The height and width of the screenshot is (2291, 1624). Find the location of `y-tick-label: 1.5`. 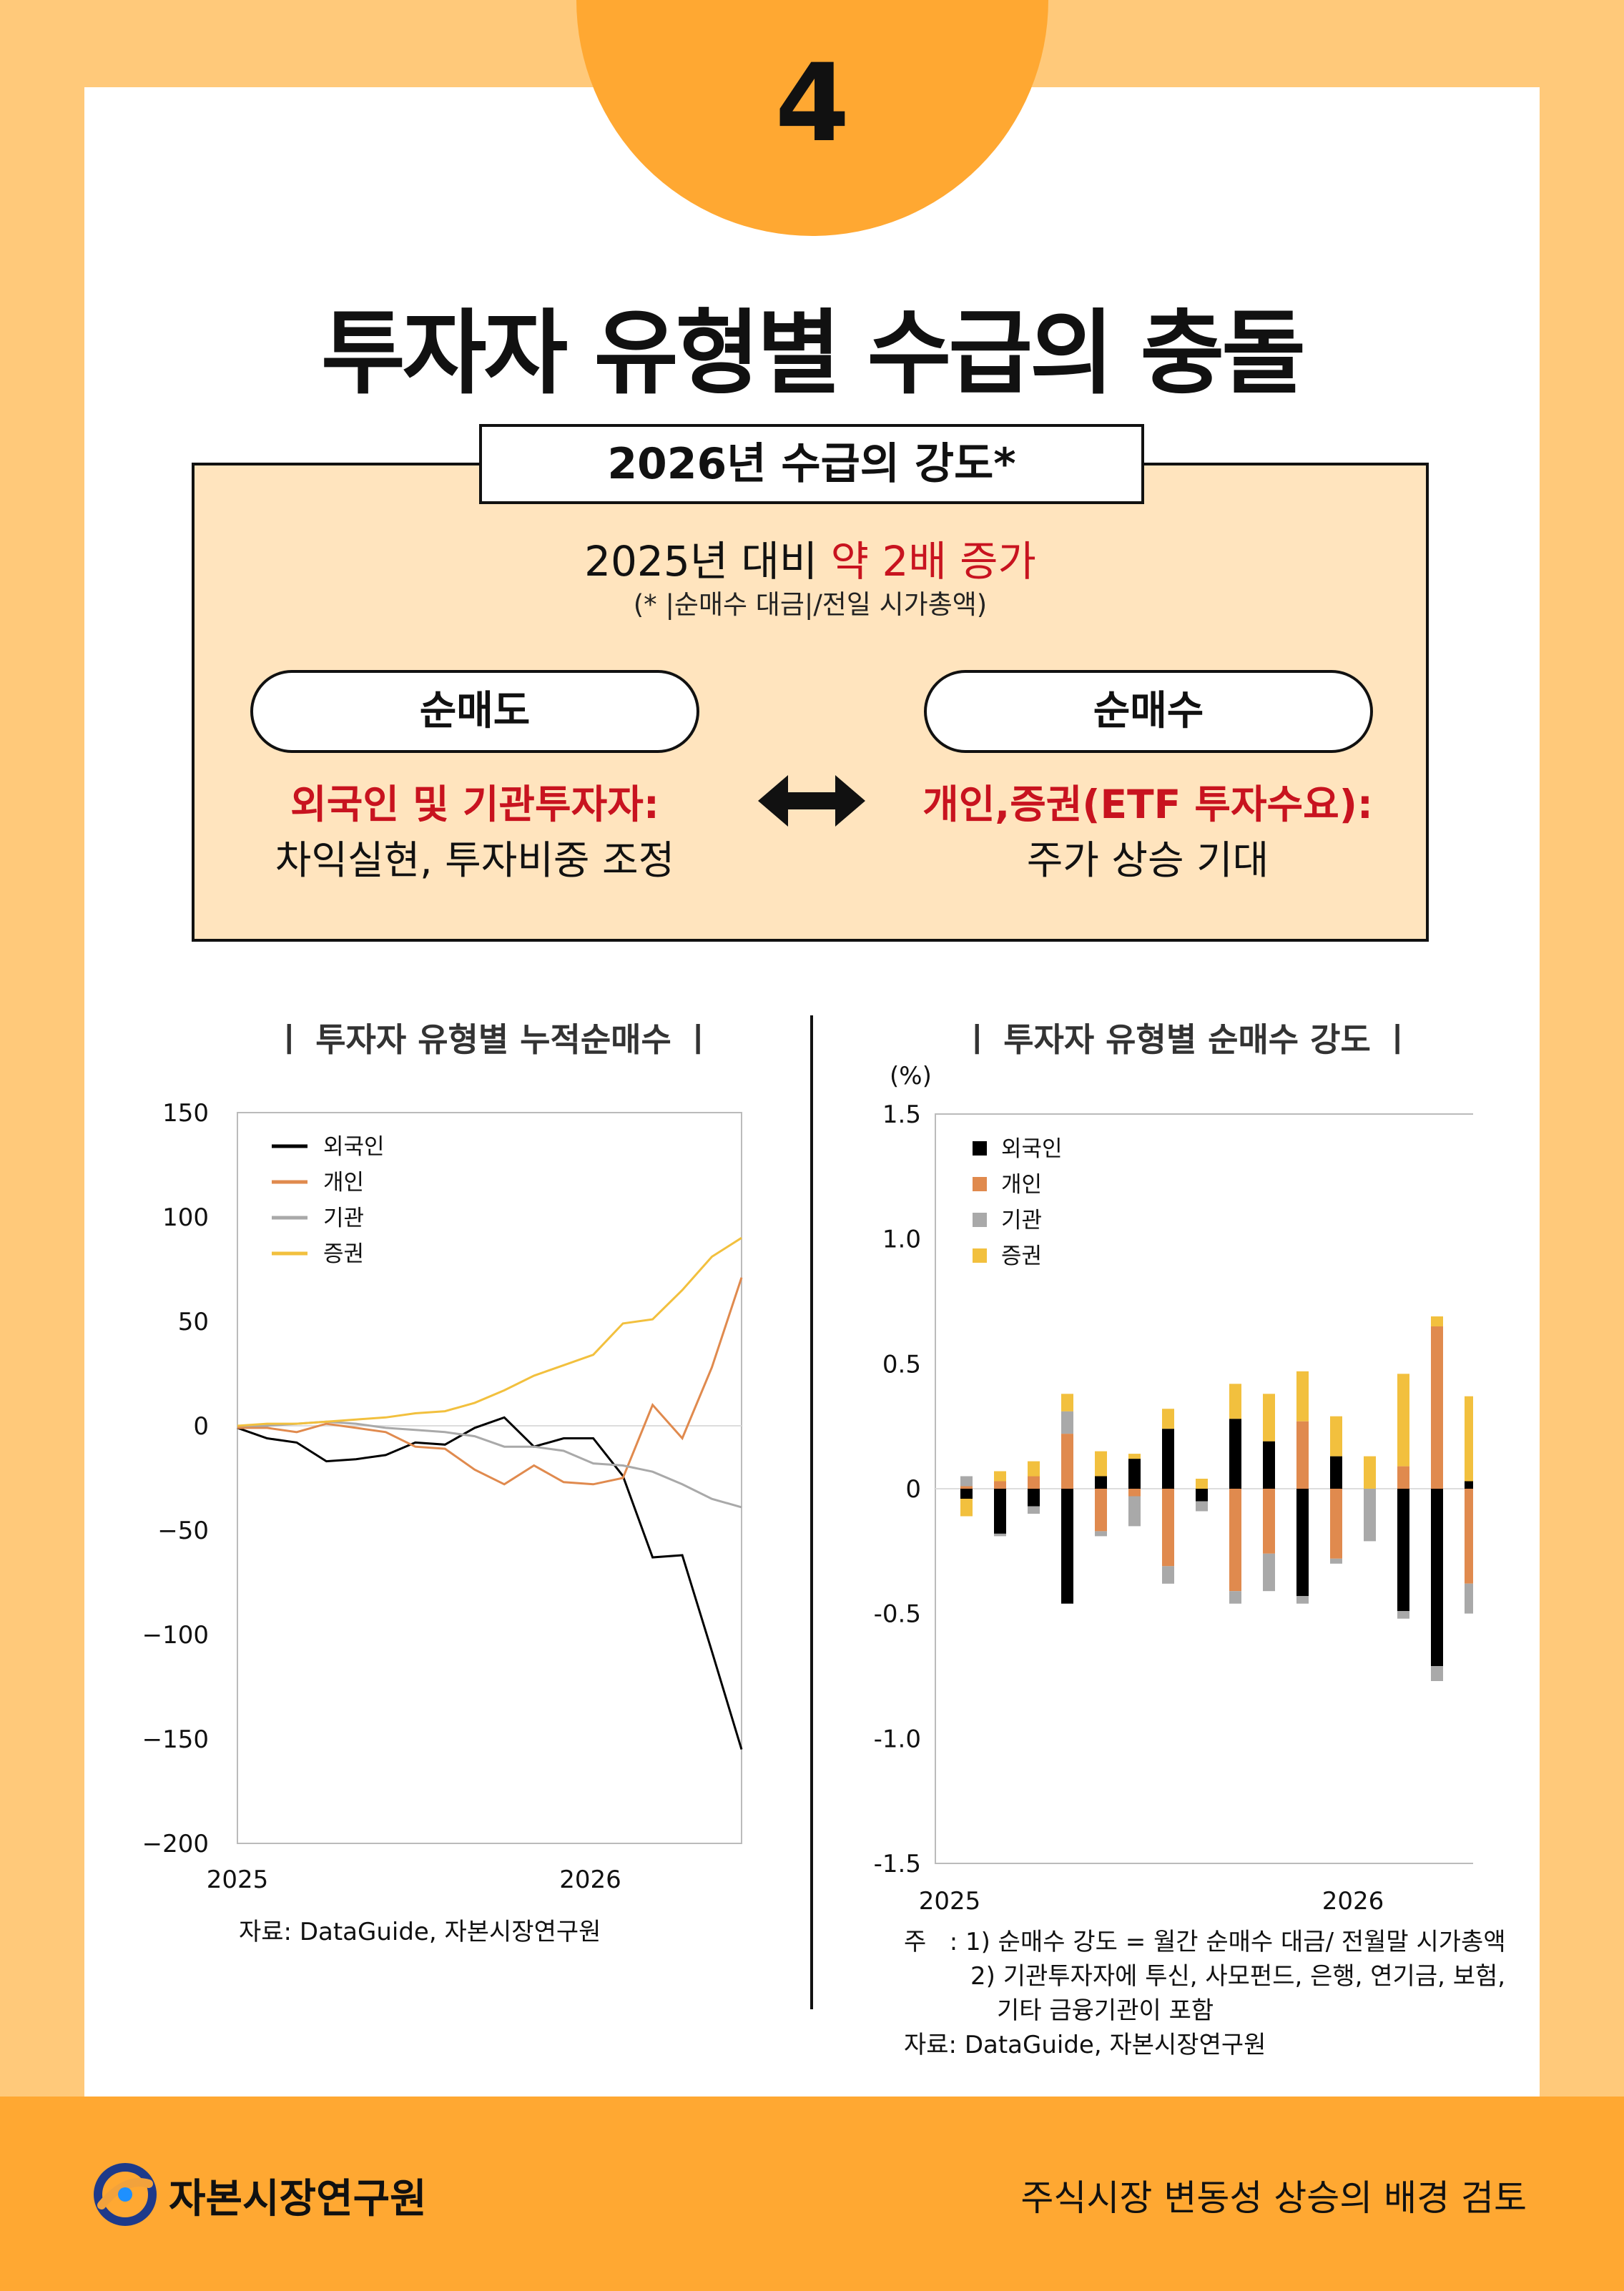

y-tick-label: 1.5 is located at coordinates (901, 1114).